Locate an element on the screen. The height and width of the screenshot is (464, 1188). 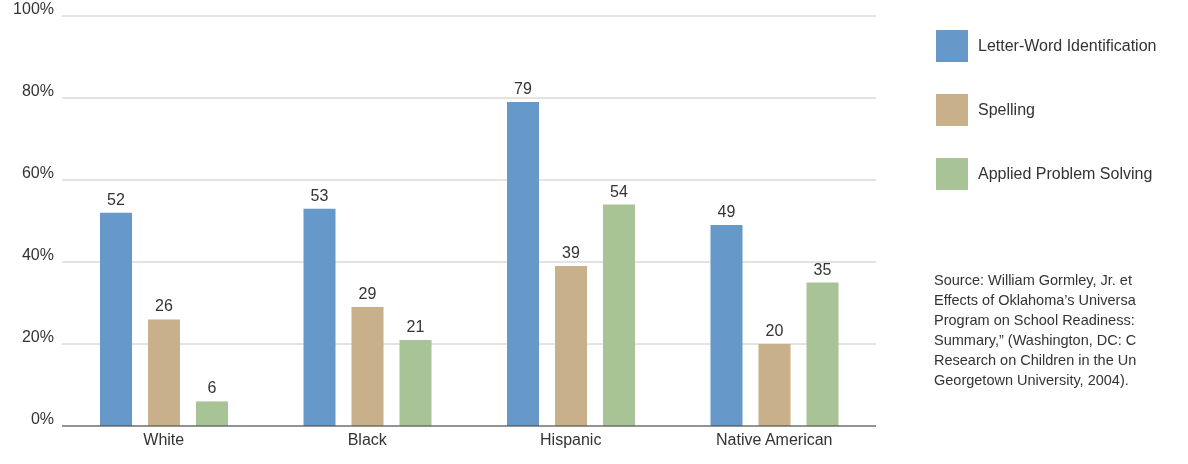
data-label: 79 is located at coordinates (523, 89).